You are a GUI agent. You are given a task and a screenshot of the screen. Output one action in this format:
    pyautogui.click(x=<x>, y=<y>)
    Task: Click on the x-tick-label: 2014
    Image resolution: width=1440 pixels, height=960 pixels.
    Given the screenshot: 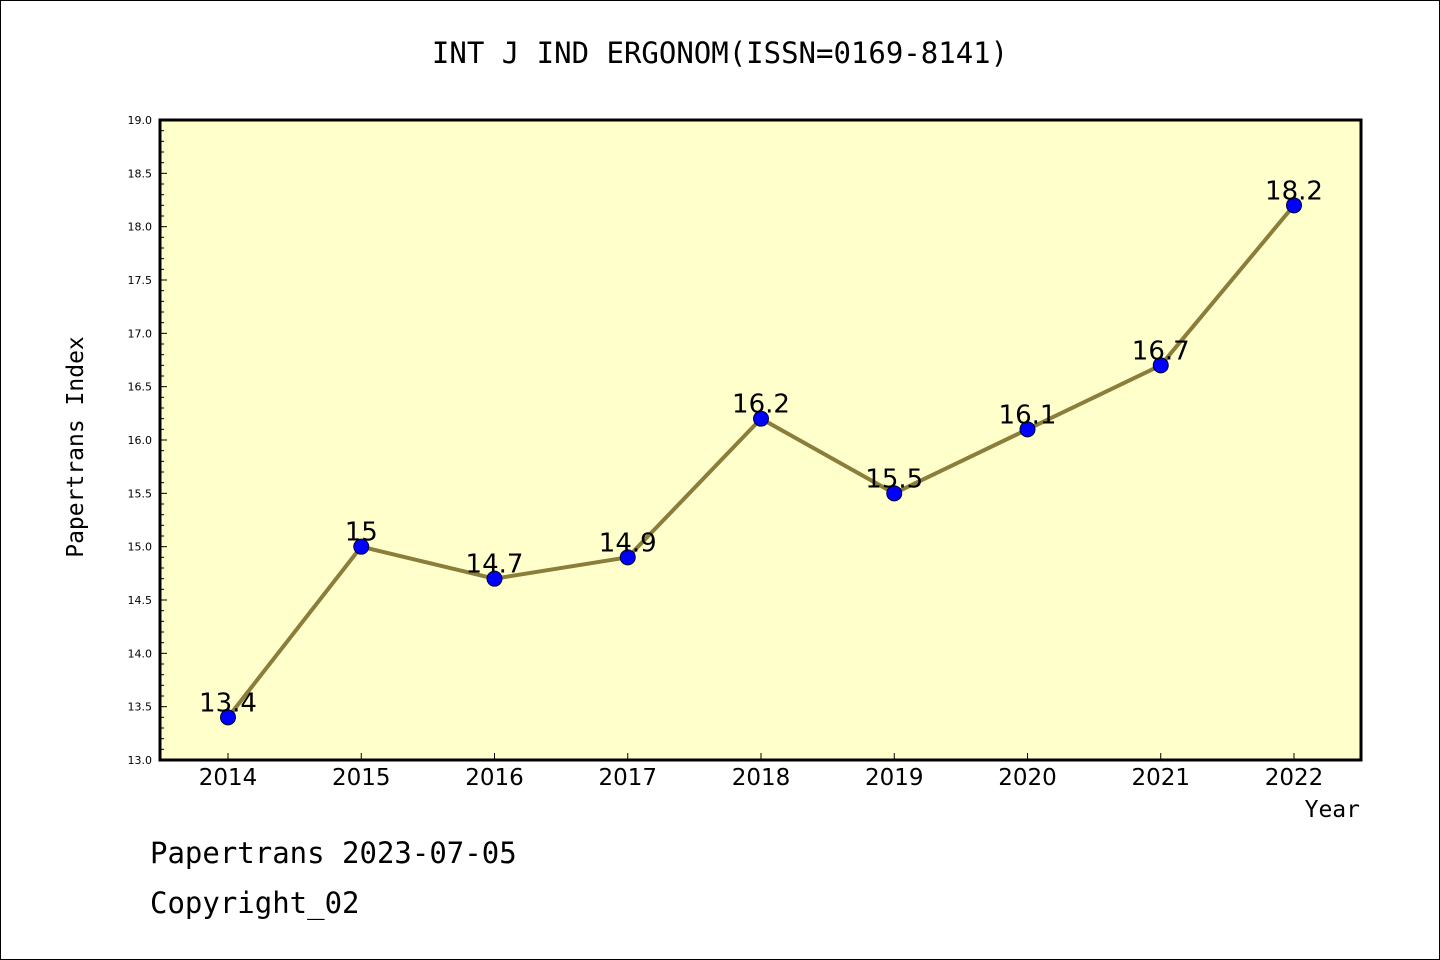 What is the action you would take?
    pyautogui.click(x=228, y=778)
    